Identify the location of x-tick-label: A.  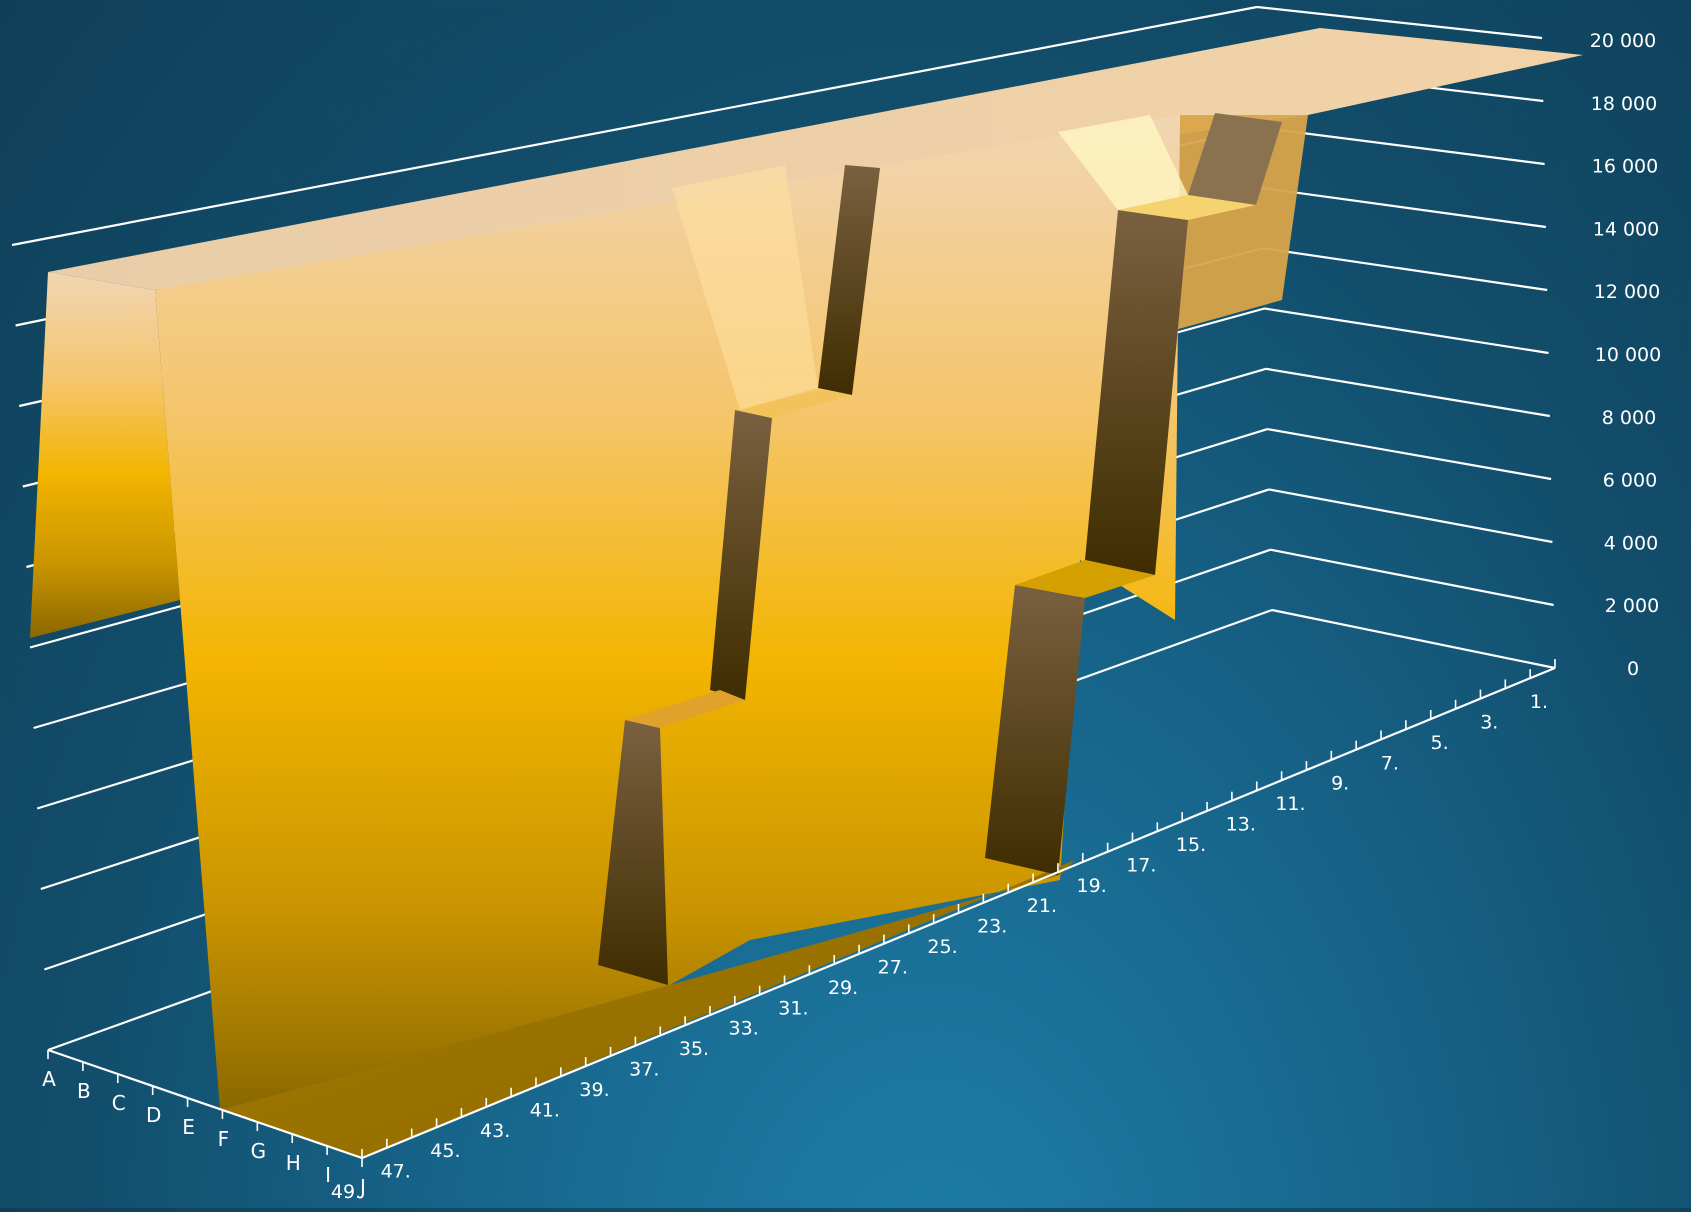
(49, 1079).